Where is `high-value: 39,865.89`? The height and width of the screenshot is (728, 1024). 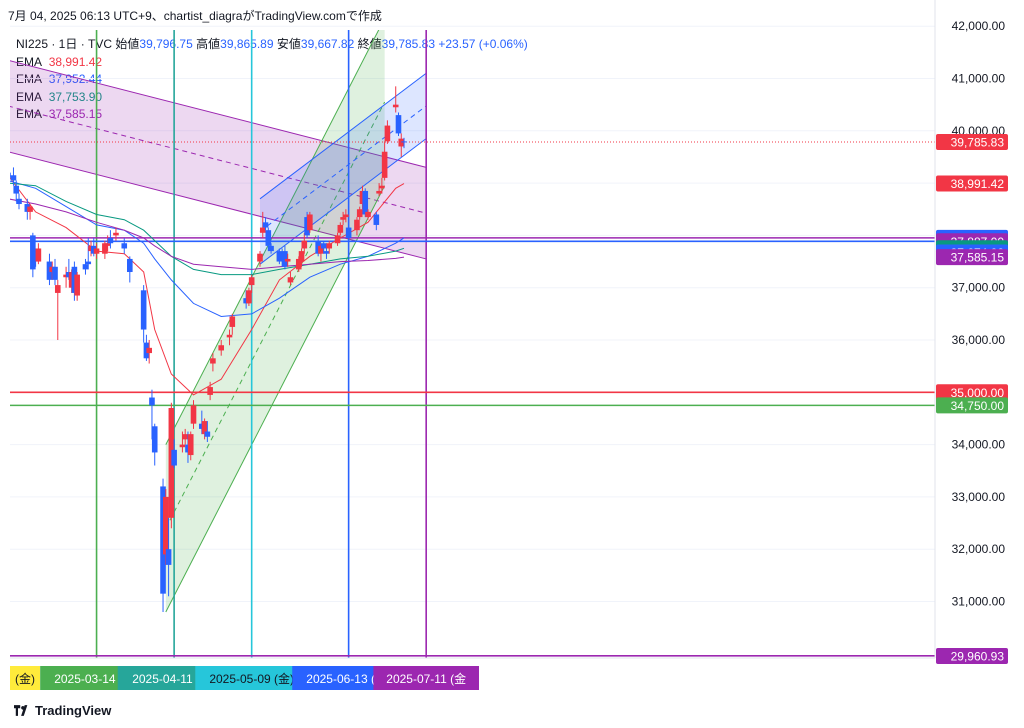 high-value: 39,865.89 is located at coordinates (247, 44).